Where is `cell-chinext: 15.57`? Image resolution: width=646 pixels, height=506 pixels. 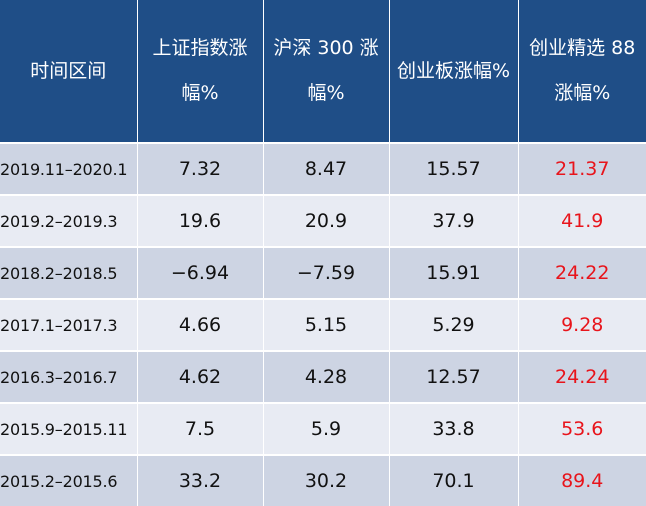 cell-chinext: 15.57 is located at coordinates (454, 168).